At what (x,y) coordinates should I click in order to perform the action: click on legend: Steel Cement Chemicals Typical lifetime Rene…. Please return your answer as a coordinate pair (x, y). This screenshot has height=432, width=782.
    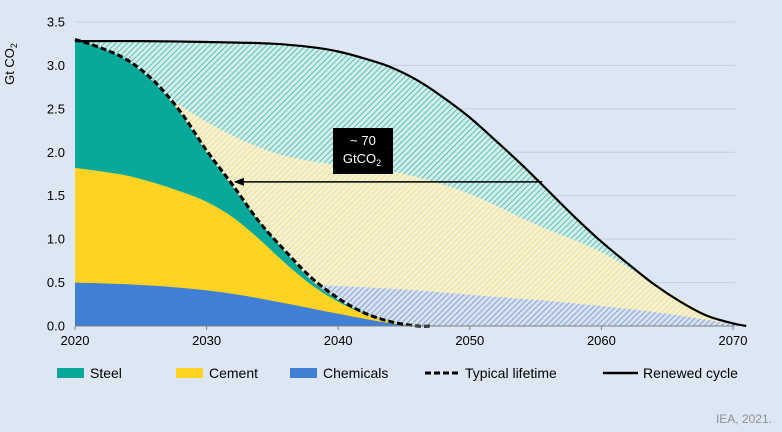
    Looking at the image, I should click on (397, 373).